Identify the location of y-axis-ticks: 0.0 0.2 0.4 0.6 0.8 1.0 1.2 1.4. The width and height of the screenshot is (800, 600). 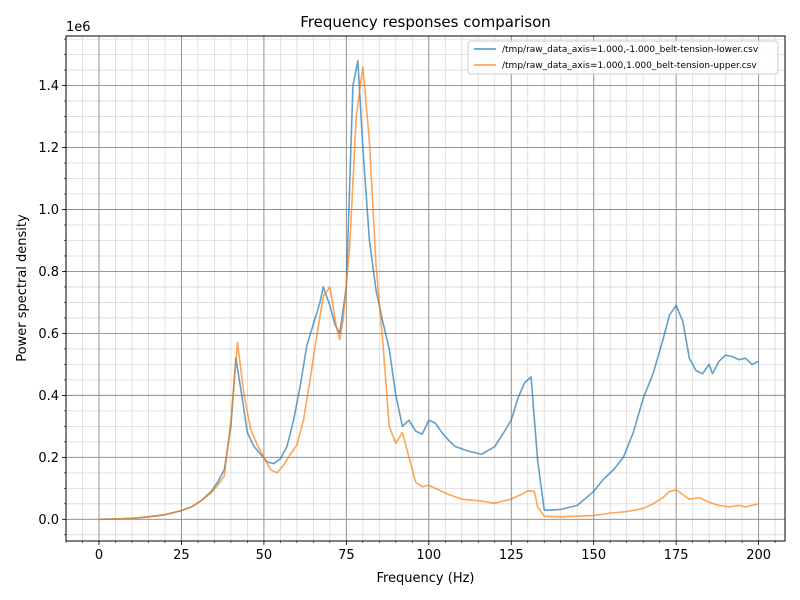
(52, 287).